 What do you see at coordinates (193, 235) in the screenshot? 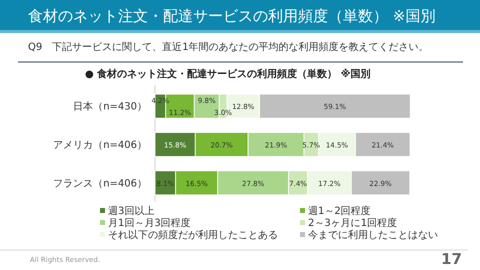
I see `legend-label: それ以下の頻度だが利用したことある` at bounding box center [193, 235].